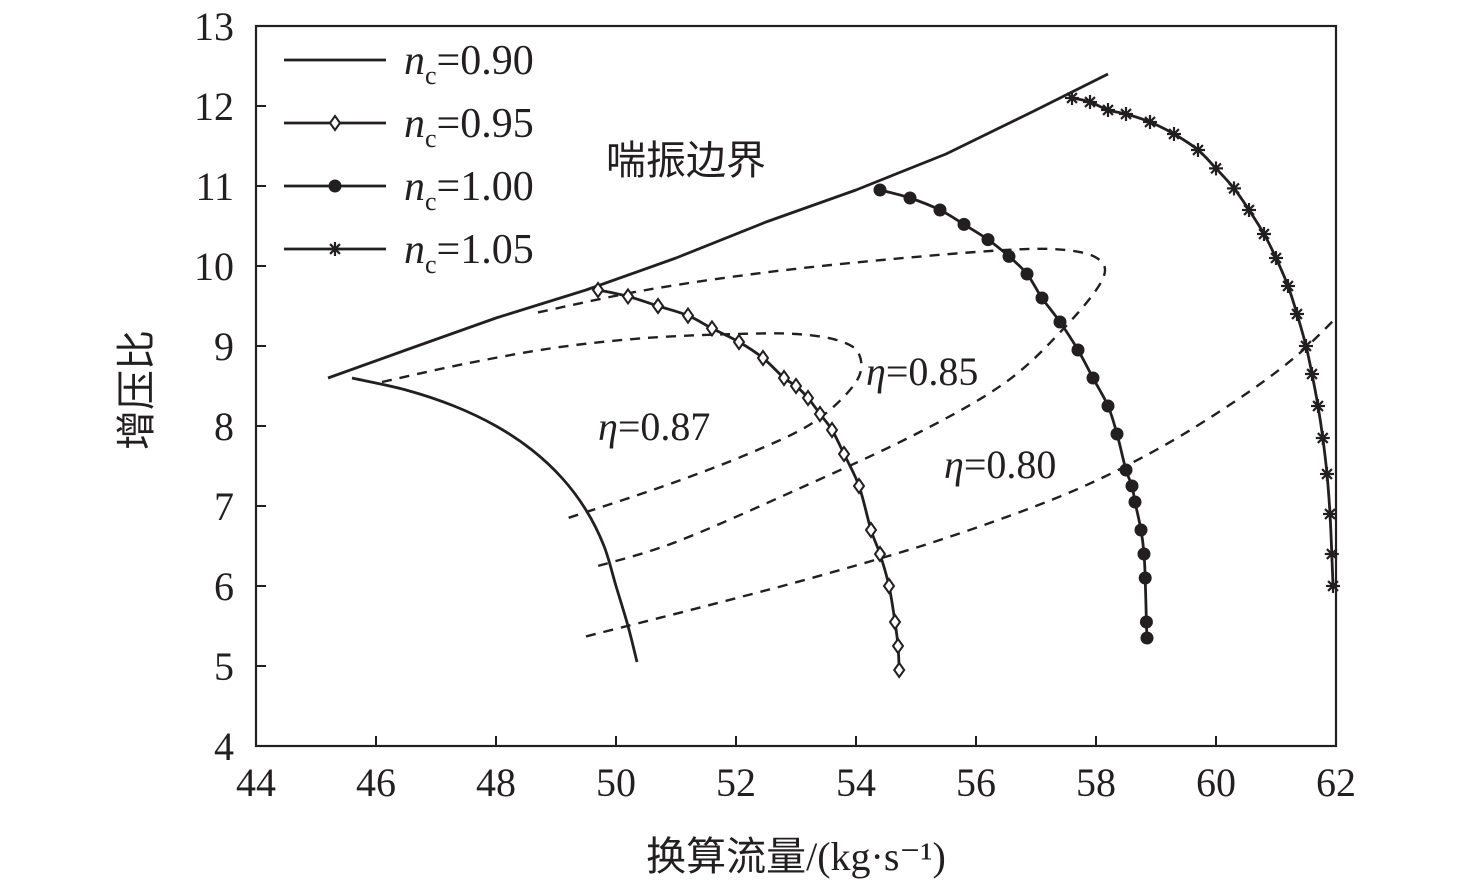 This screenshot has height=887, width=1476. What do you see at coordinates (214, 266) in the screenshot?
I see `y-tick-label: 10` at bounding box center [214, 266].